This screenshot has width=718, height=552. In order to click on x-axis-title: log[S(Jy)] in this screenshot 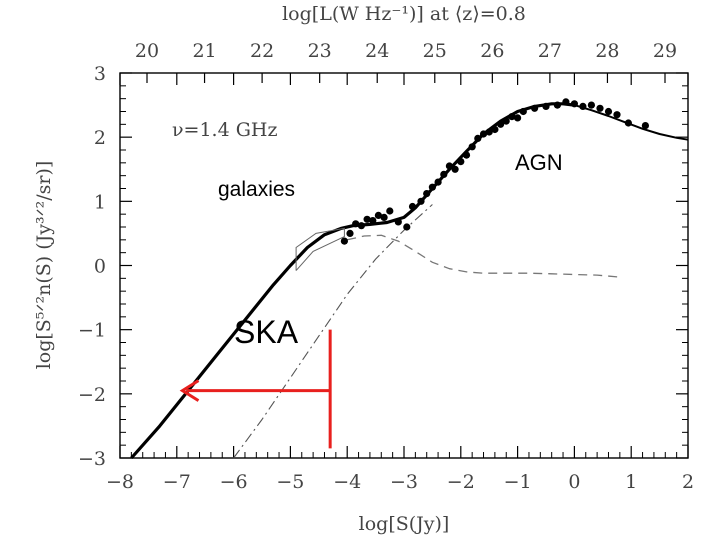, I will do `click(404, 524)`.